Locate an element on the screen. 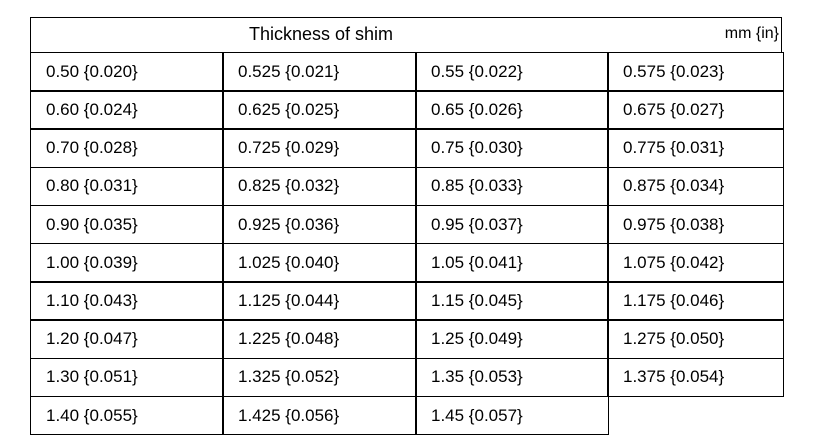 This screenshot has height=448, width=832. table-cell: 0.85 {0.033} is located at coordinates (512, 186).